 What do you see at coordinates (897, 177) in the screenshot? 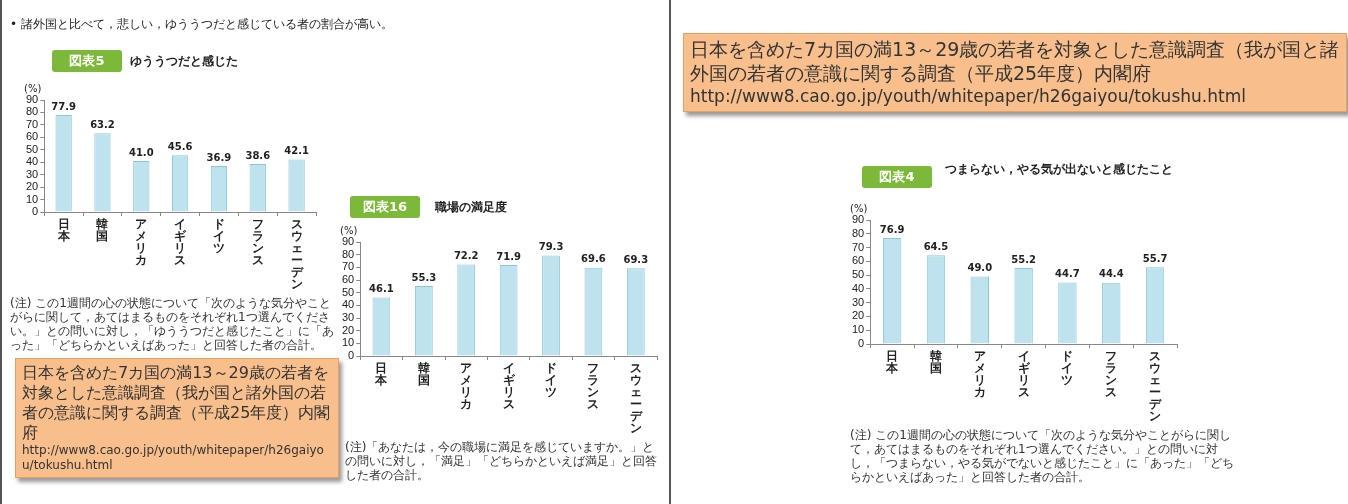
I see `chart-title: 図表4` at bounding box center [897, 177].